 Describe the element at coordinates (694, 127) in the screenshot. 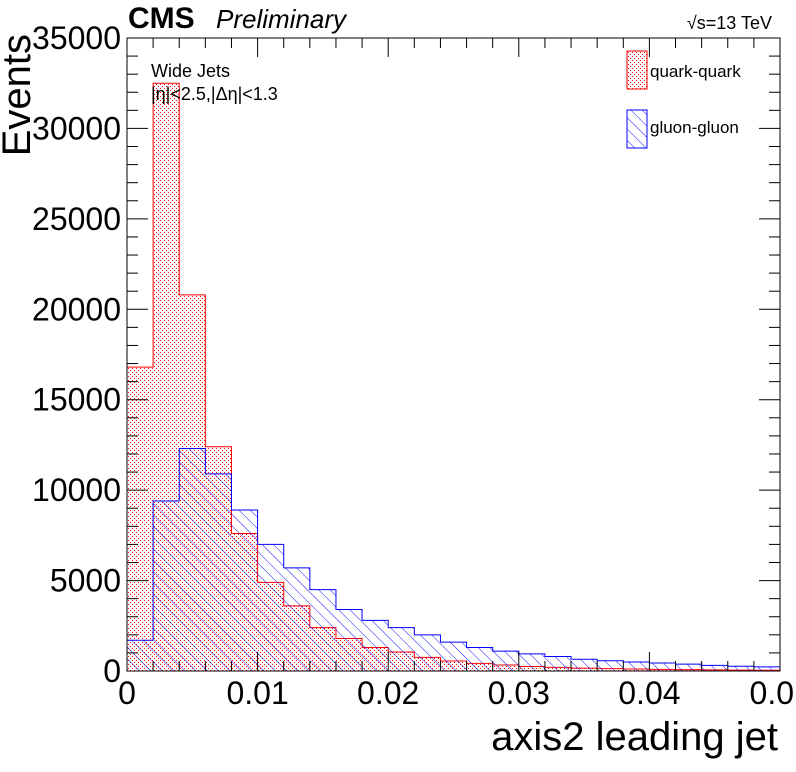

I see `legend-label-gluon-gluon: gluon-gluon` at that location.